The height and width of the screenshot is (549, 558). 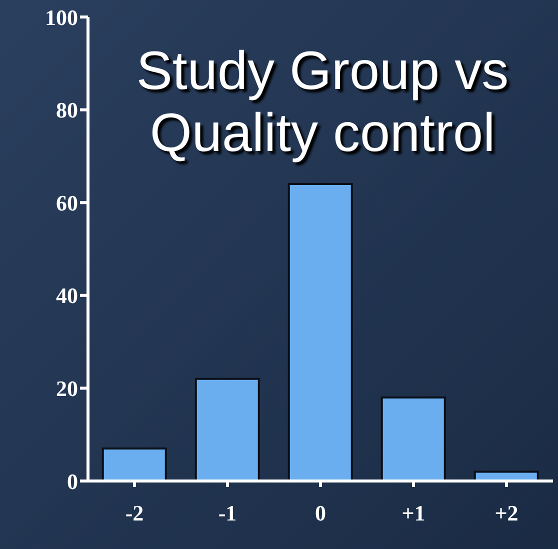 What do you see at coordinates (320, 513) in the screenshot?
I see `x-tick-label: 0` at bounding box center [320, 513].